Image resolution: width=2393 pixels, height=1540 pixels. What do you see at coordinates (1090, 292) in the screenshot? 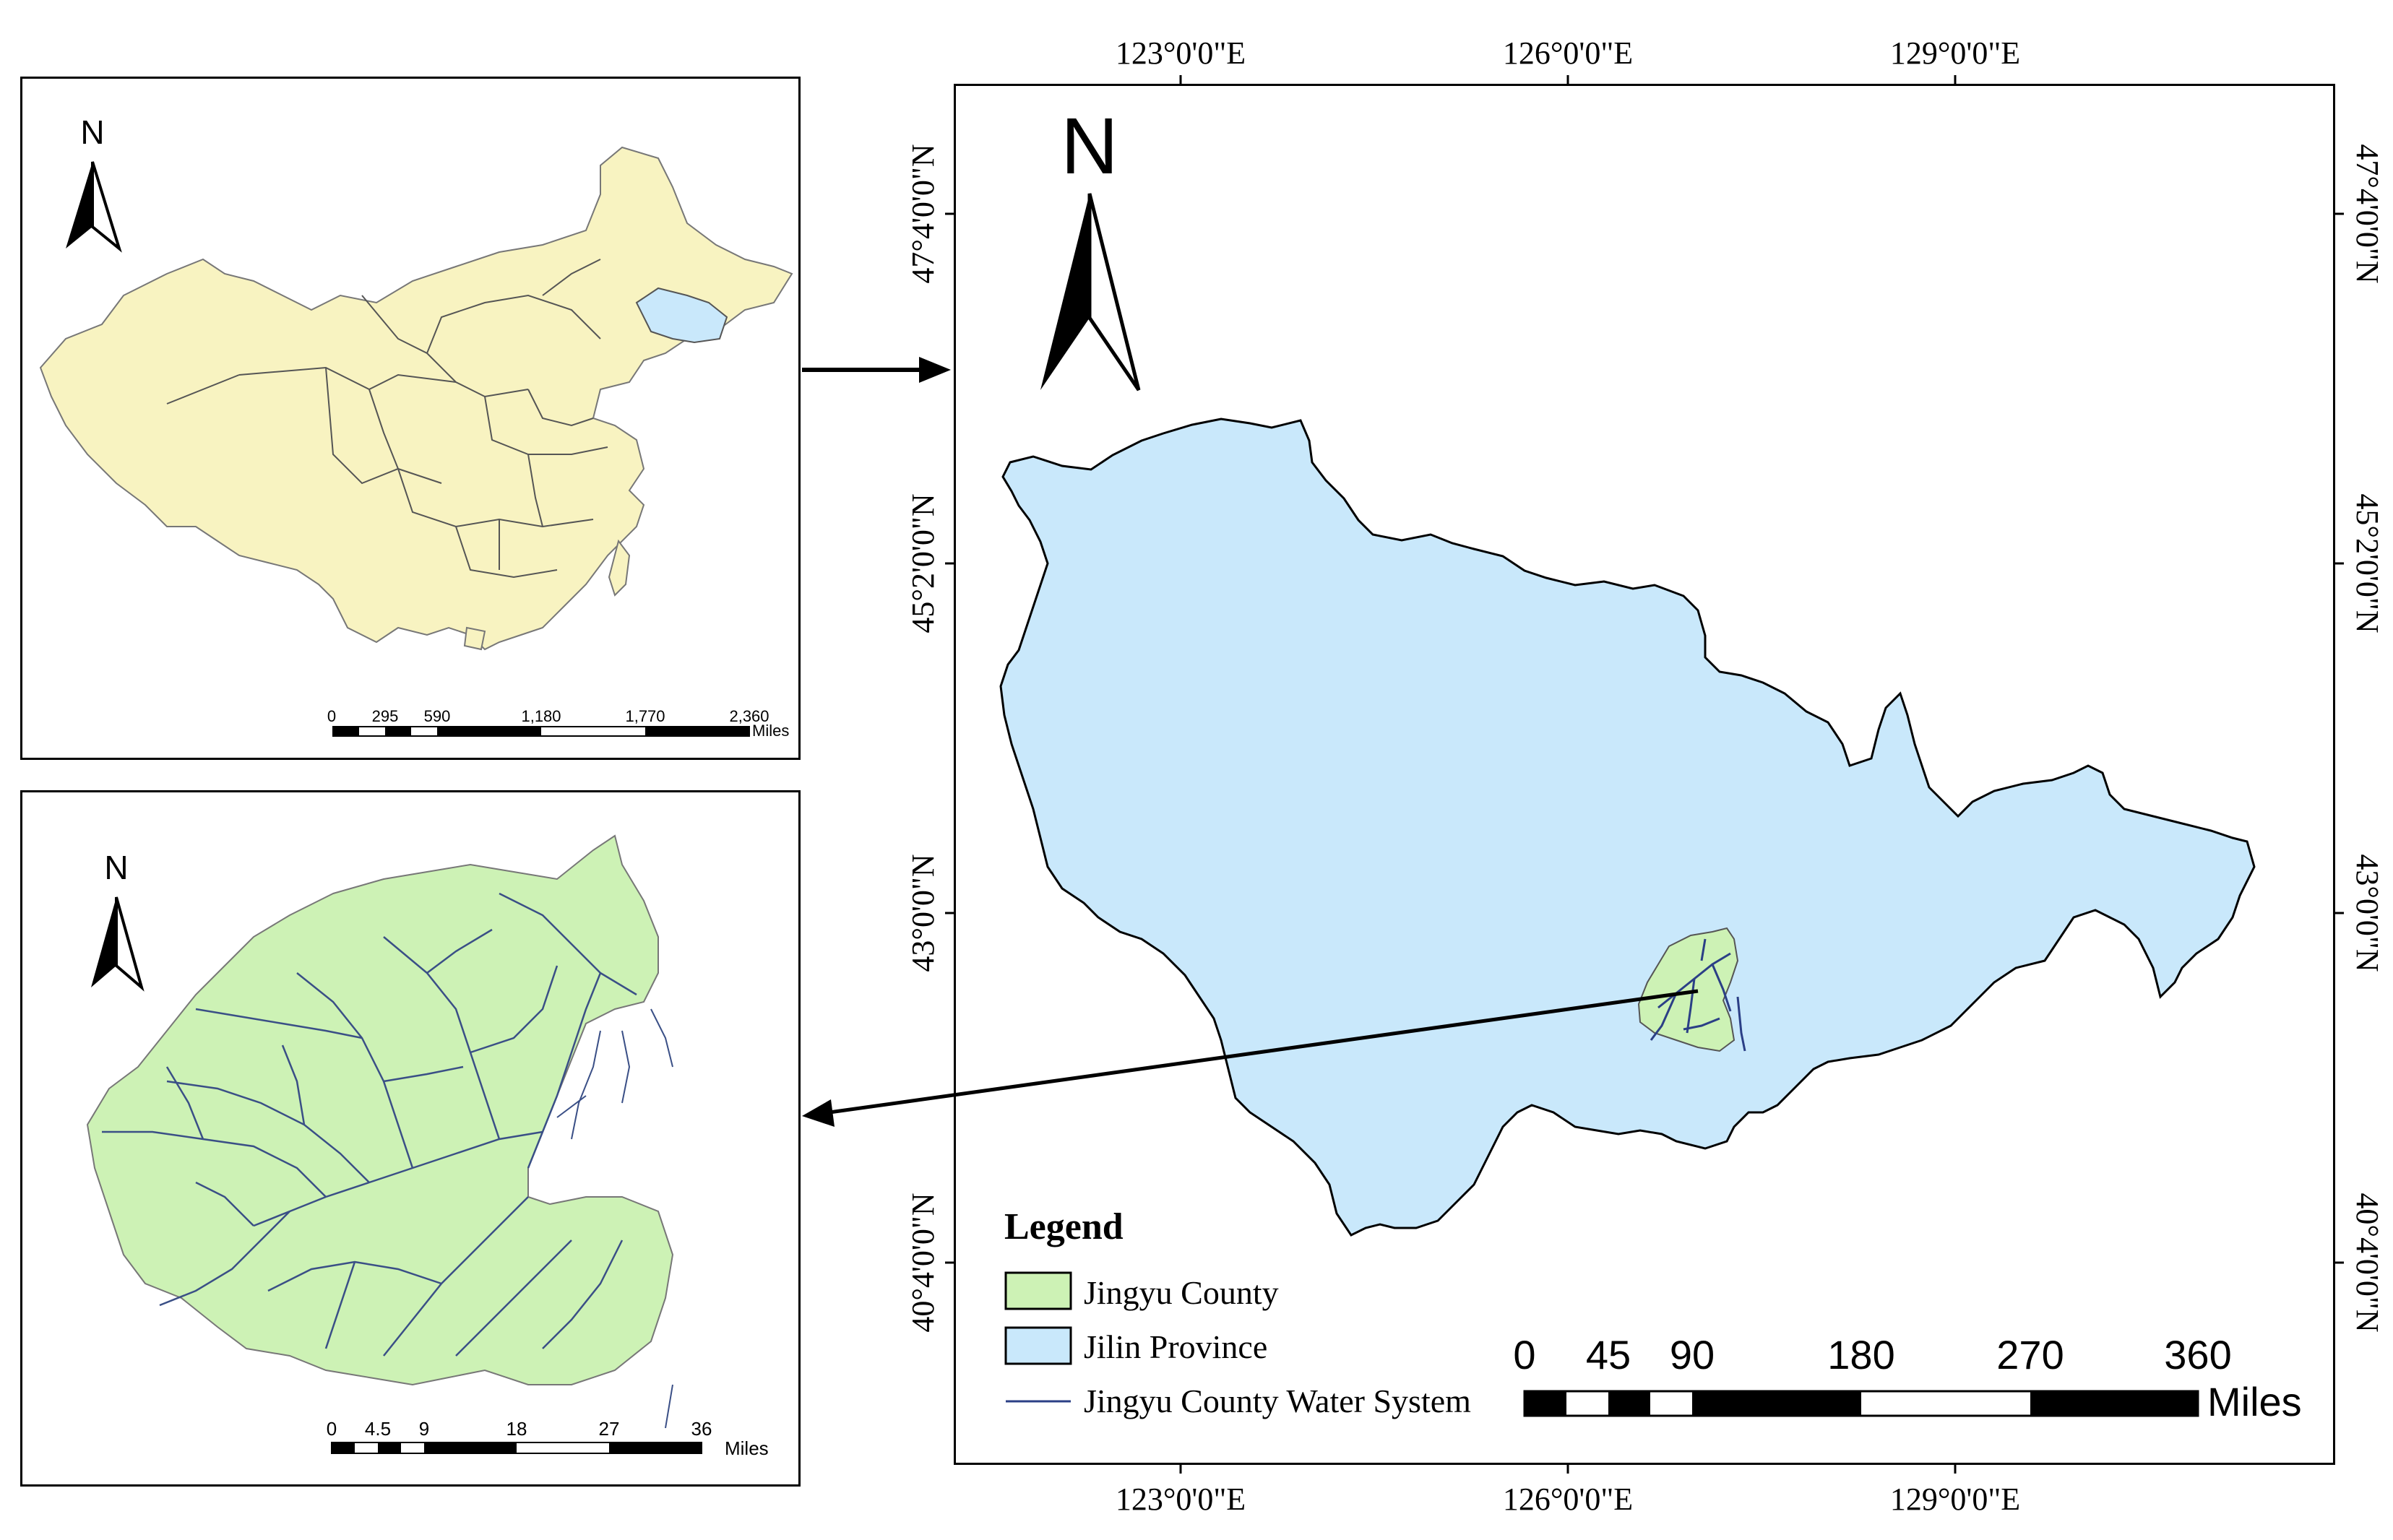
I see `main-north-arrow-icon` at bounding box center [1090, 292].